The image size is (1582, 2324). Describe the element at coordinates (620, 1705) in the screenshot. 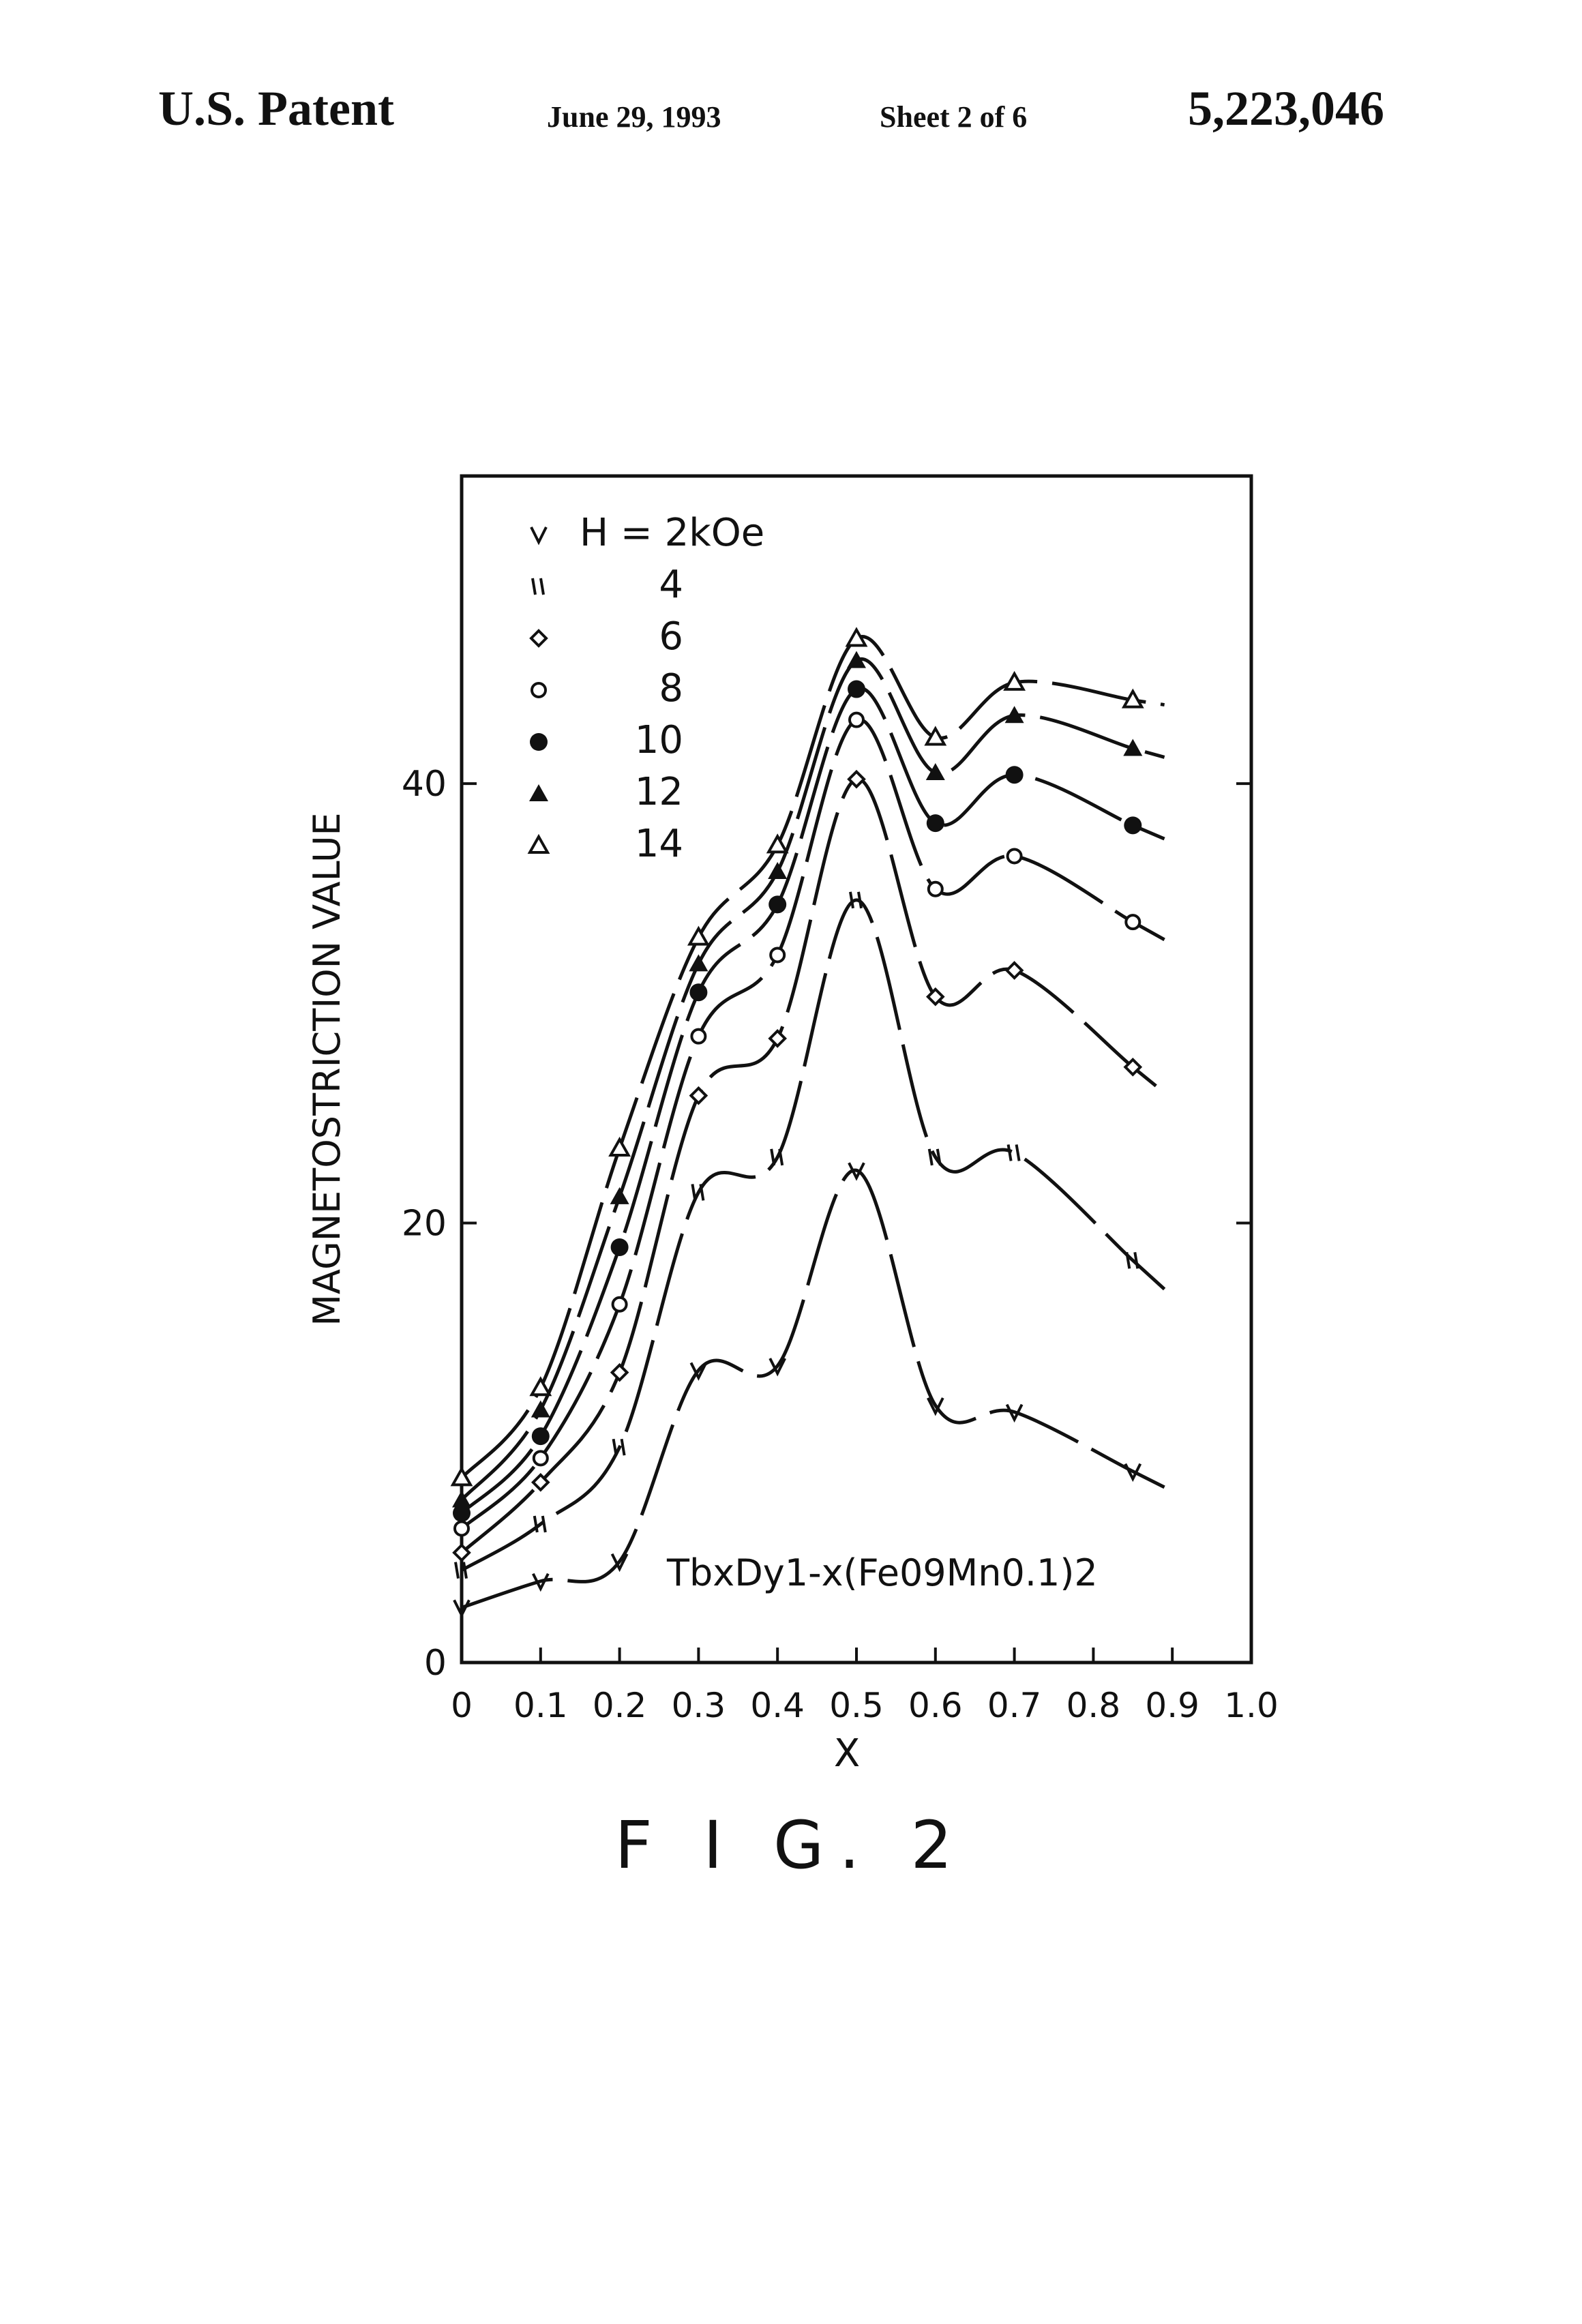

I see `x-tick-label: 0.2` at that location.